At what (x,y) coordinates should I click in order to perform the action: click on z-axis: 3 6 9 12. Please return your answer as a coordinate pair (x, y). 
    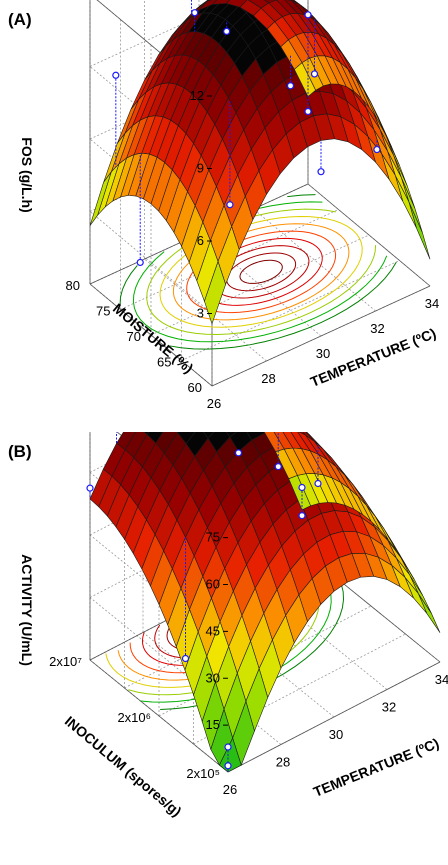
    Looking at the image, I should click on (201, 204).